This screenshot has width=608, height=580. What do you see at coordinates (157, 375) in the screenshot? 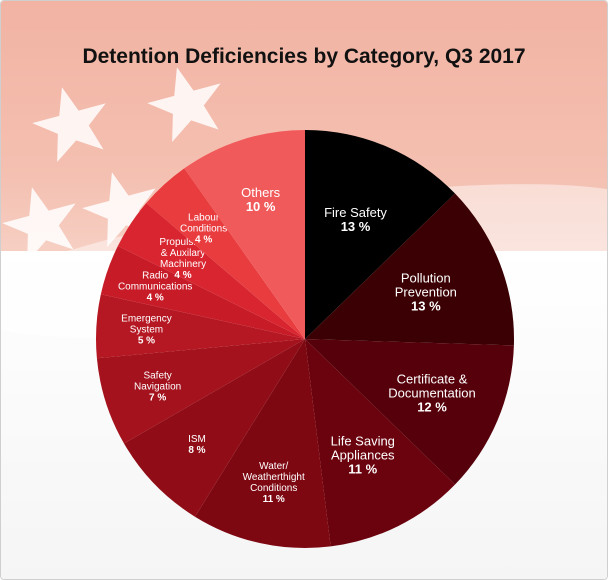
I see `slice-category-label: Safety` at bounding box center [157, 375].